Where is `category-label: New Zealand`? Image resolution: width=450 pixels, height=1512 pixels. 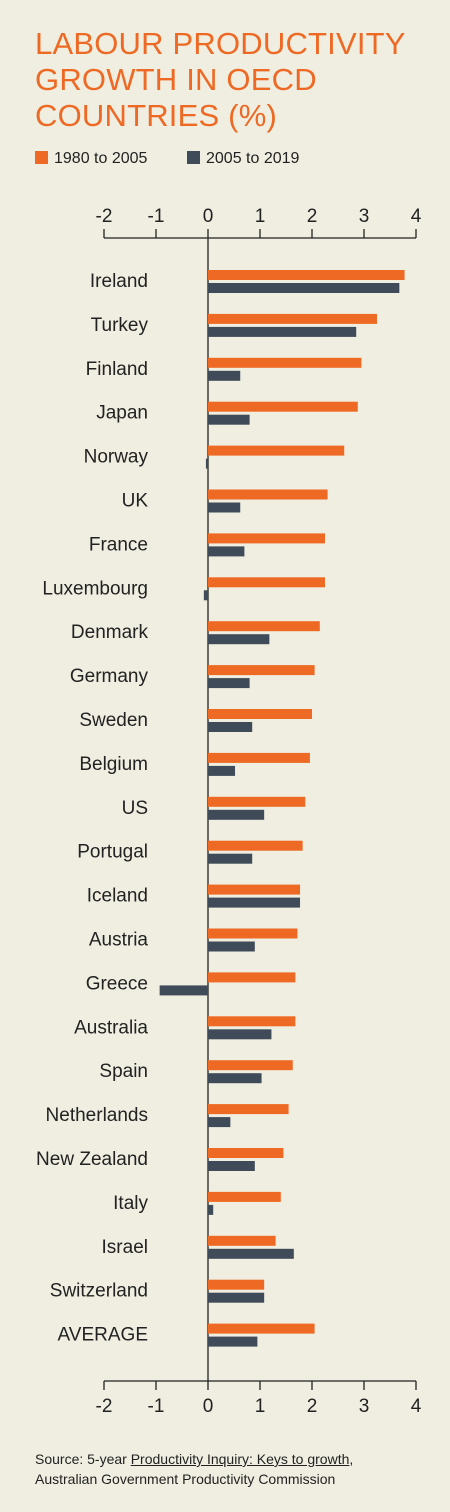
category-label: New Zealand is located at coordinates (92, 1159).